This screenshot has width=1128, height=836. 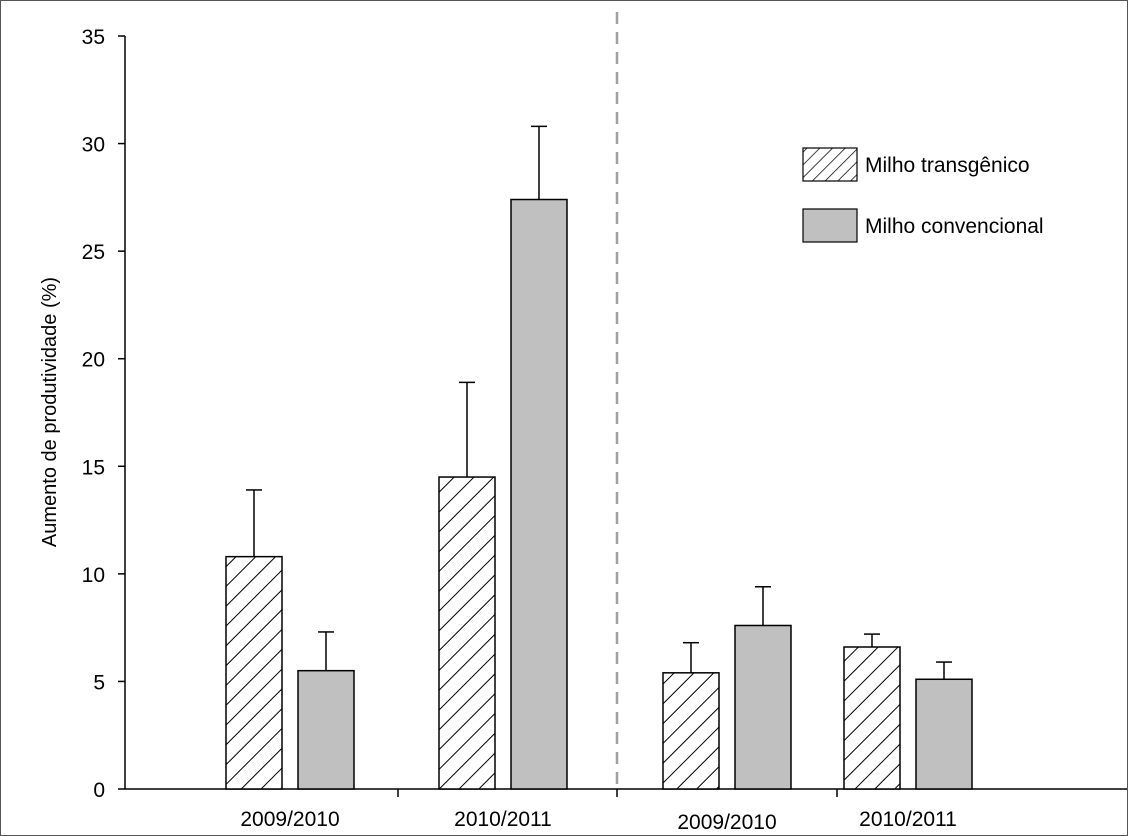 What do you see at coordinates (93, 37) in the screenshot?
I see `y-tick-label: 35` at bounding box center [93, 37].